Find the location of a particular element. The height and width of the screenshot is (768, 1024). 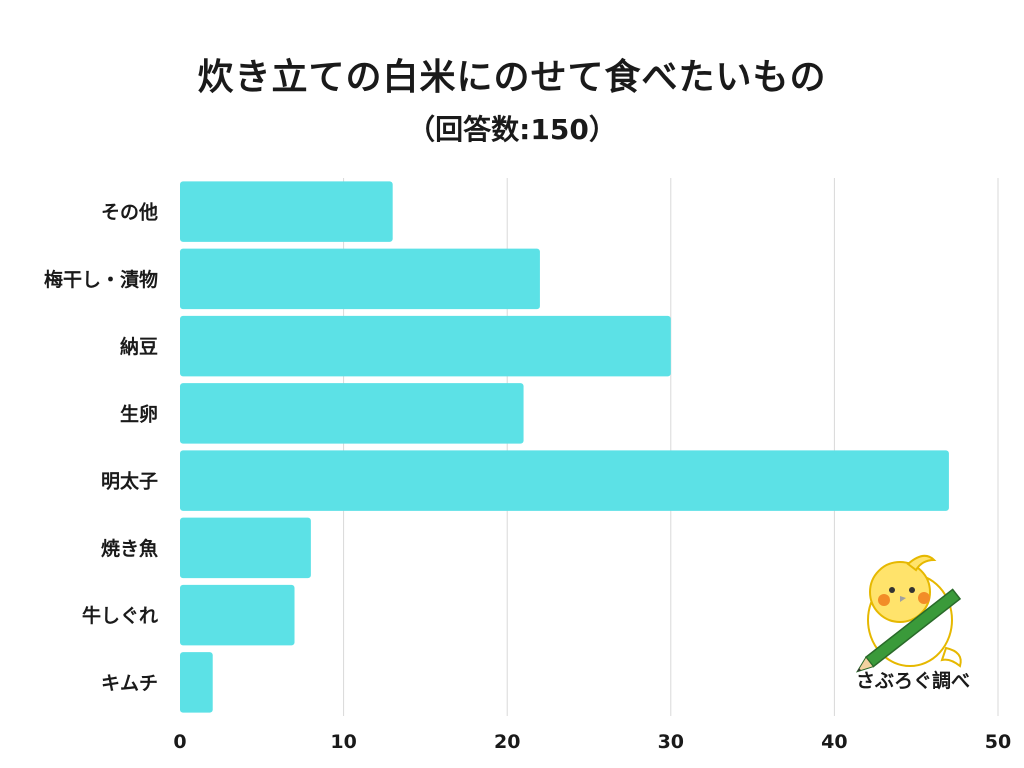

category-label: 梅干し・漬物 is located at coordinates (101, 279).